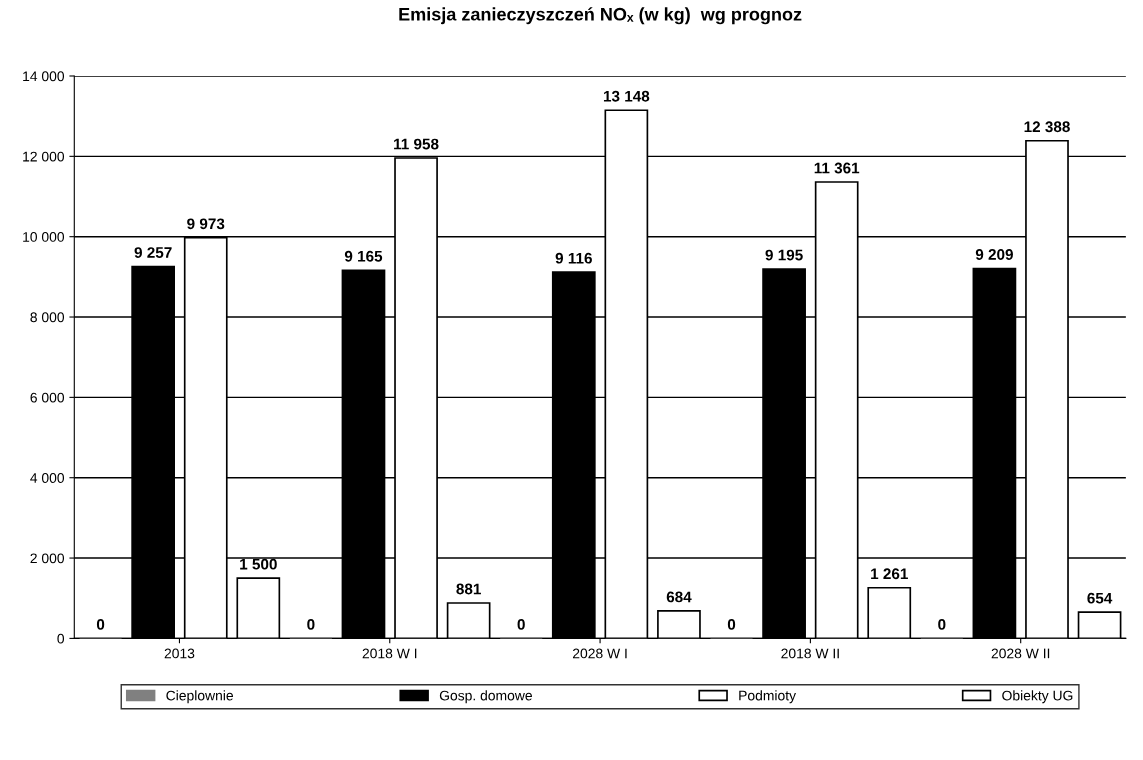  Describe the element at coordinates (679, 597) in the screenshot. I see `data-label: 684` at that location.